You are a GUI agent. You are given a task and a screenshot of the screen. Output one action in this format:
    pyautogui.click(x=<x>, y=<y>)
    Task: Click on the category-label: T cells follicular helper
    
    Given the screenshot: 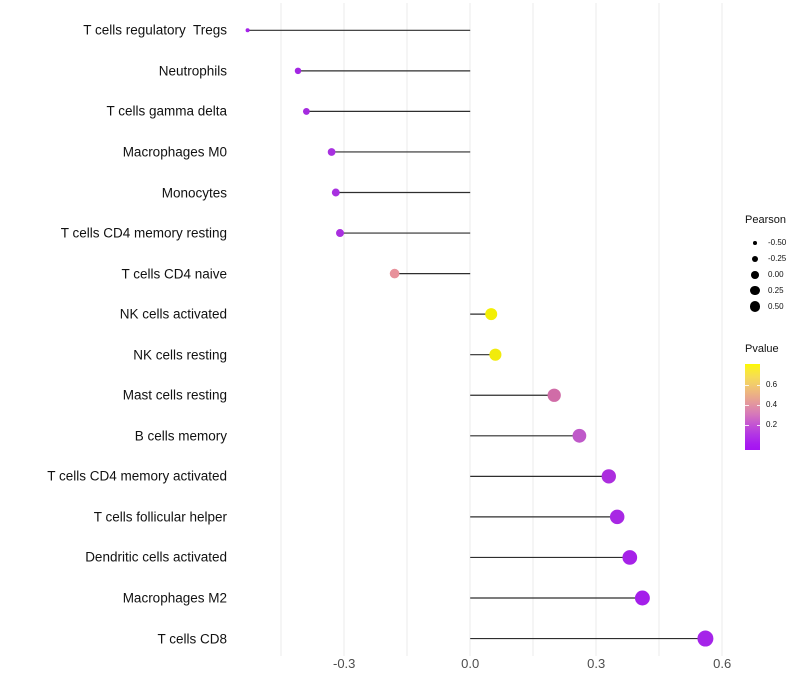 What is the action you would take?
    pyautogui.click(x=160, y=517)
    